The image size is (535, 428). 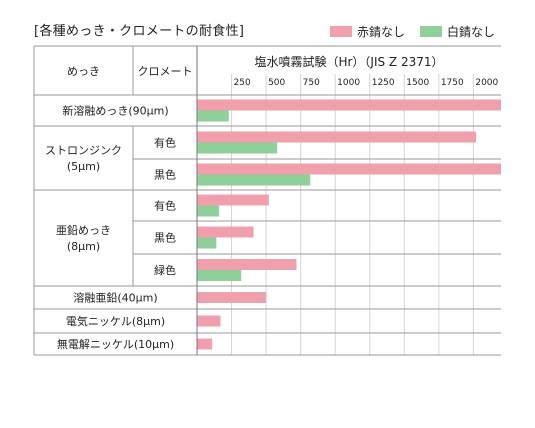 What do you see at coordinates (276, 83) in the screenshot?
I see `x-tick-label: 500` at bounding box center [276, 83].